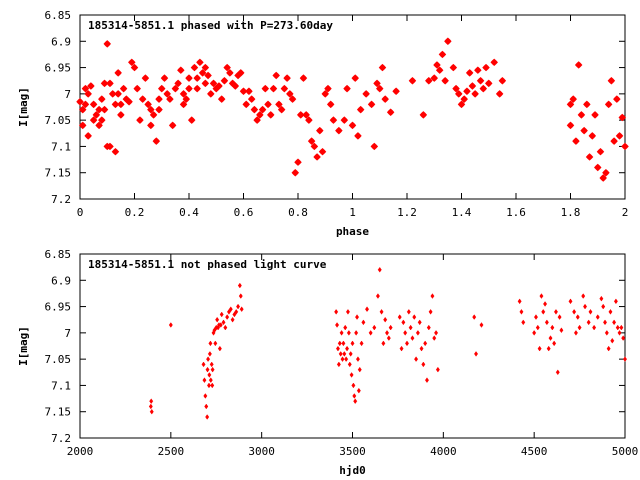 This screenshot has height=480, width=640. I want to click on unphased-x-tick-label: 2500, so click(171, 451).